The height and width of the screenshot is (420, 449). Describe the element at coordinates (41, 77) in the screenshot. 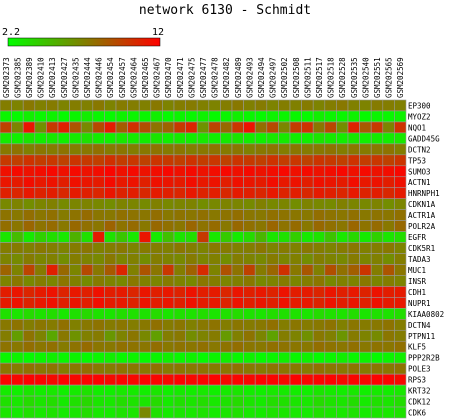

I see `column-label: GSM202410` at that location.